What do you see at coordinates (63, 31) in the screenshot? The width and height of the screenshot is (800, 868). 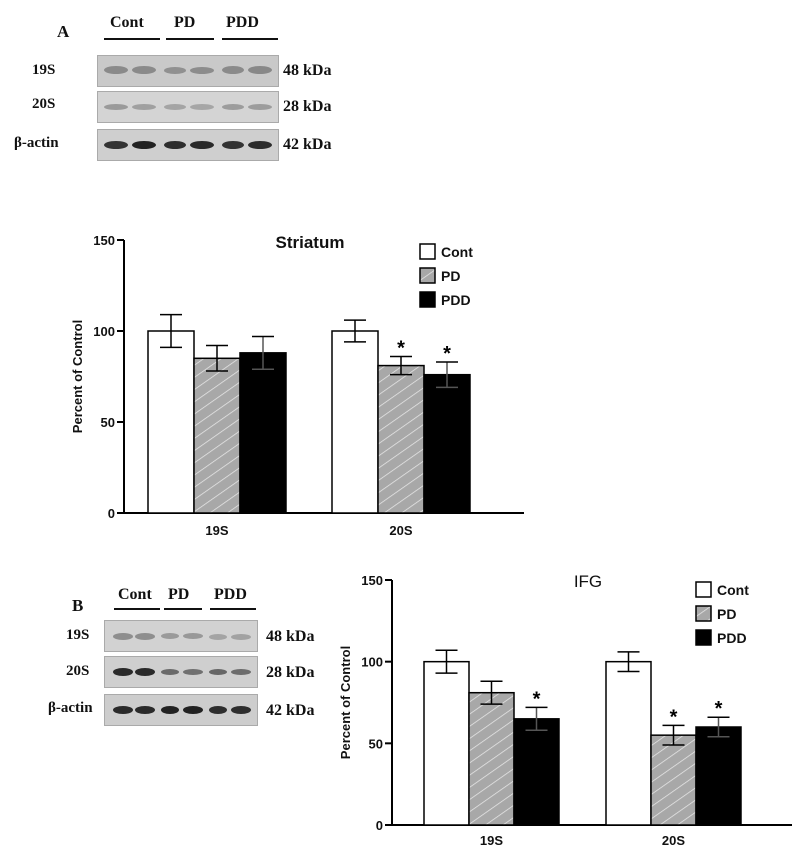 I see `panel-letter-a: A` at bounding box center [63, 31].